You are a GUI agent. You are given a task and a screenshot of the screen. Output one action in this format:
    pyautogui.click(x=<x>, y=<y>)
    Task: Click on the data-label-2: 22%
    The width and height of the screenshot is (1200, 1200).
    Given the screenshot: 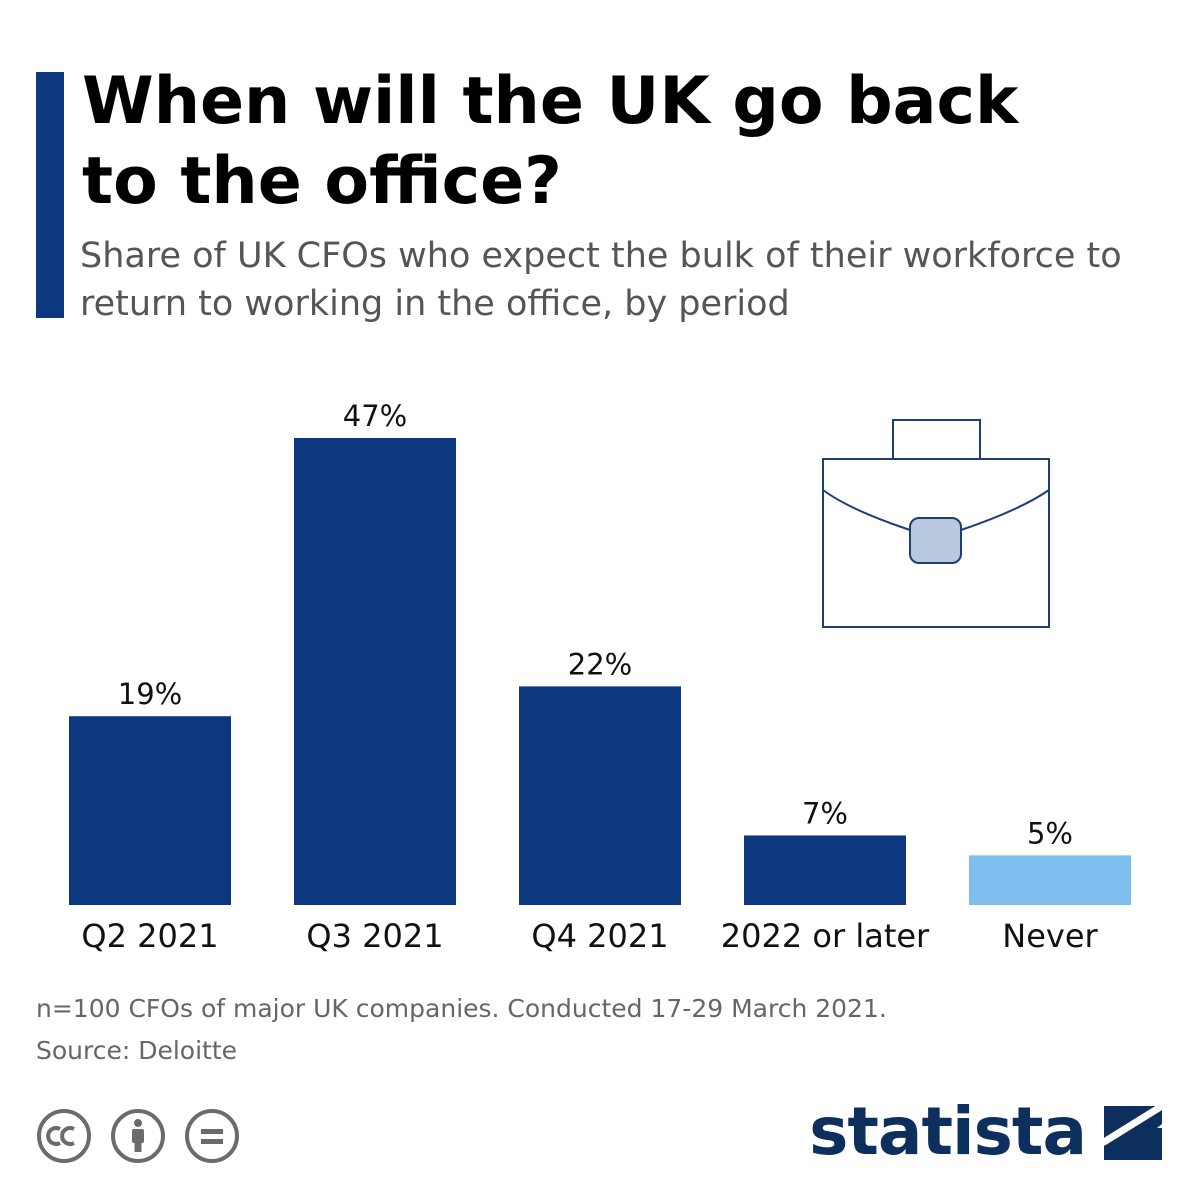 What is the action you would take?
    pyautogui.click(x=600, y=664)
    